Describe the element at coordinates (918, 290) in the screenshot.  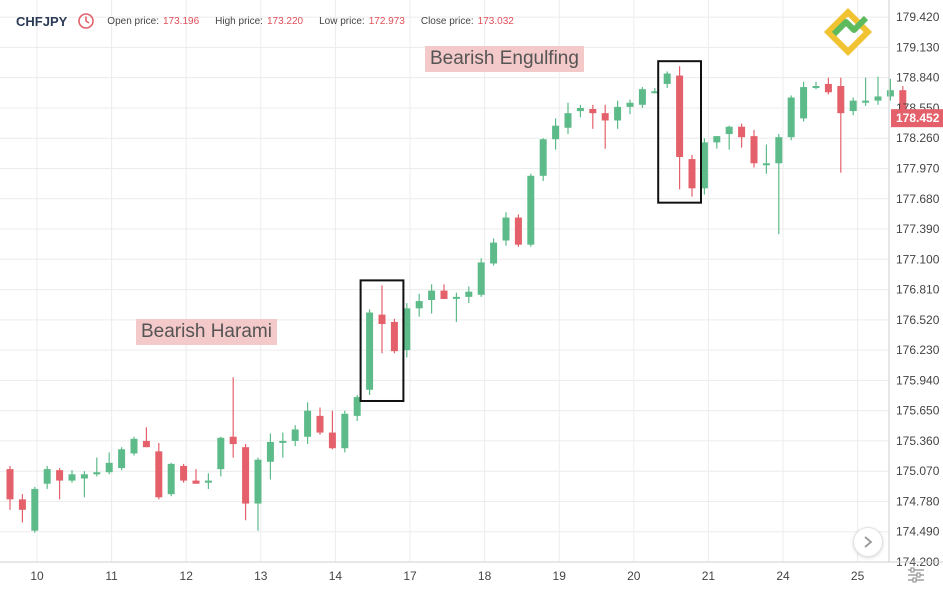
I see `y-tick-label: 176.810` at that location.